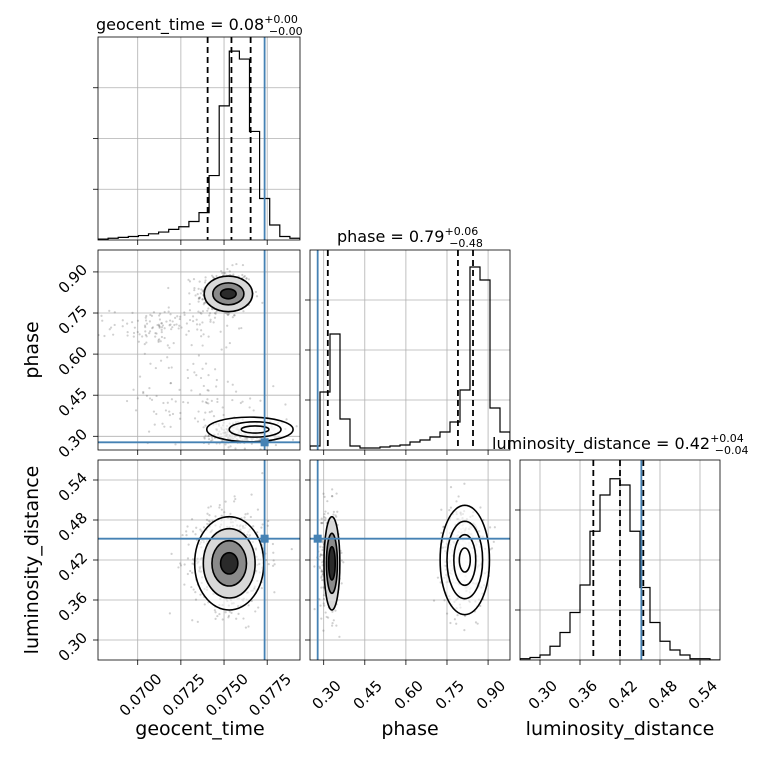 The image size is (760, 760). What do you see at coordinates (199, 560) in the screenshot?
I see `panel-content-pair-time_dist` at bounding box center [199, 560].